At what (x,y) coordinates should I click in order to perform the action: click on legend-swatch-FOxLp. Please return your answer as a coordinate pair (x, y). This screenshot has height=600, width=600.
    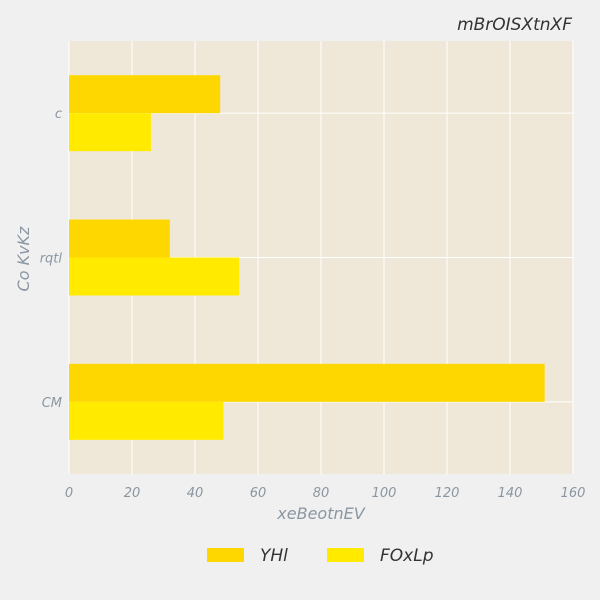
    Looking at the image, I should click on (345, 555).